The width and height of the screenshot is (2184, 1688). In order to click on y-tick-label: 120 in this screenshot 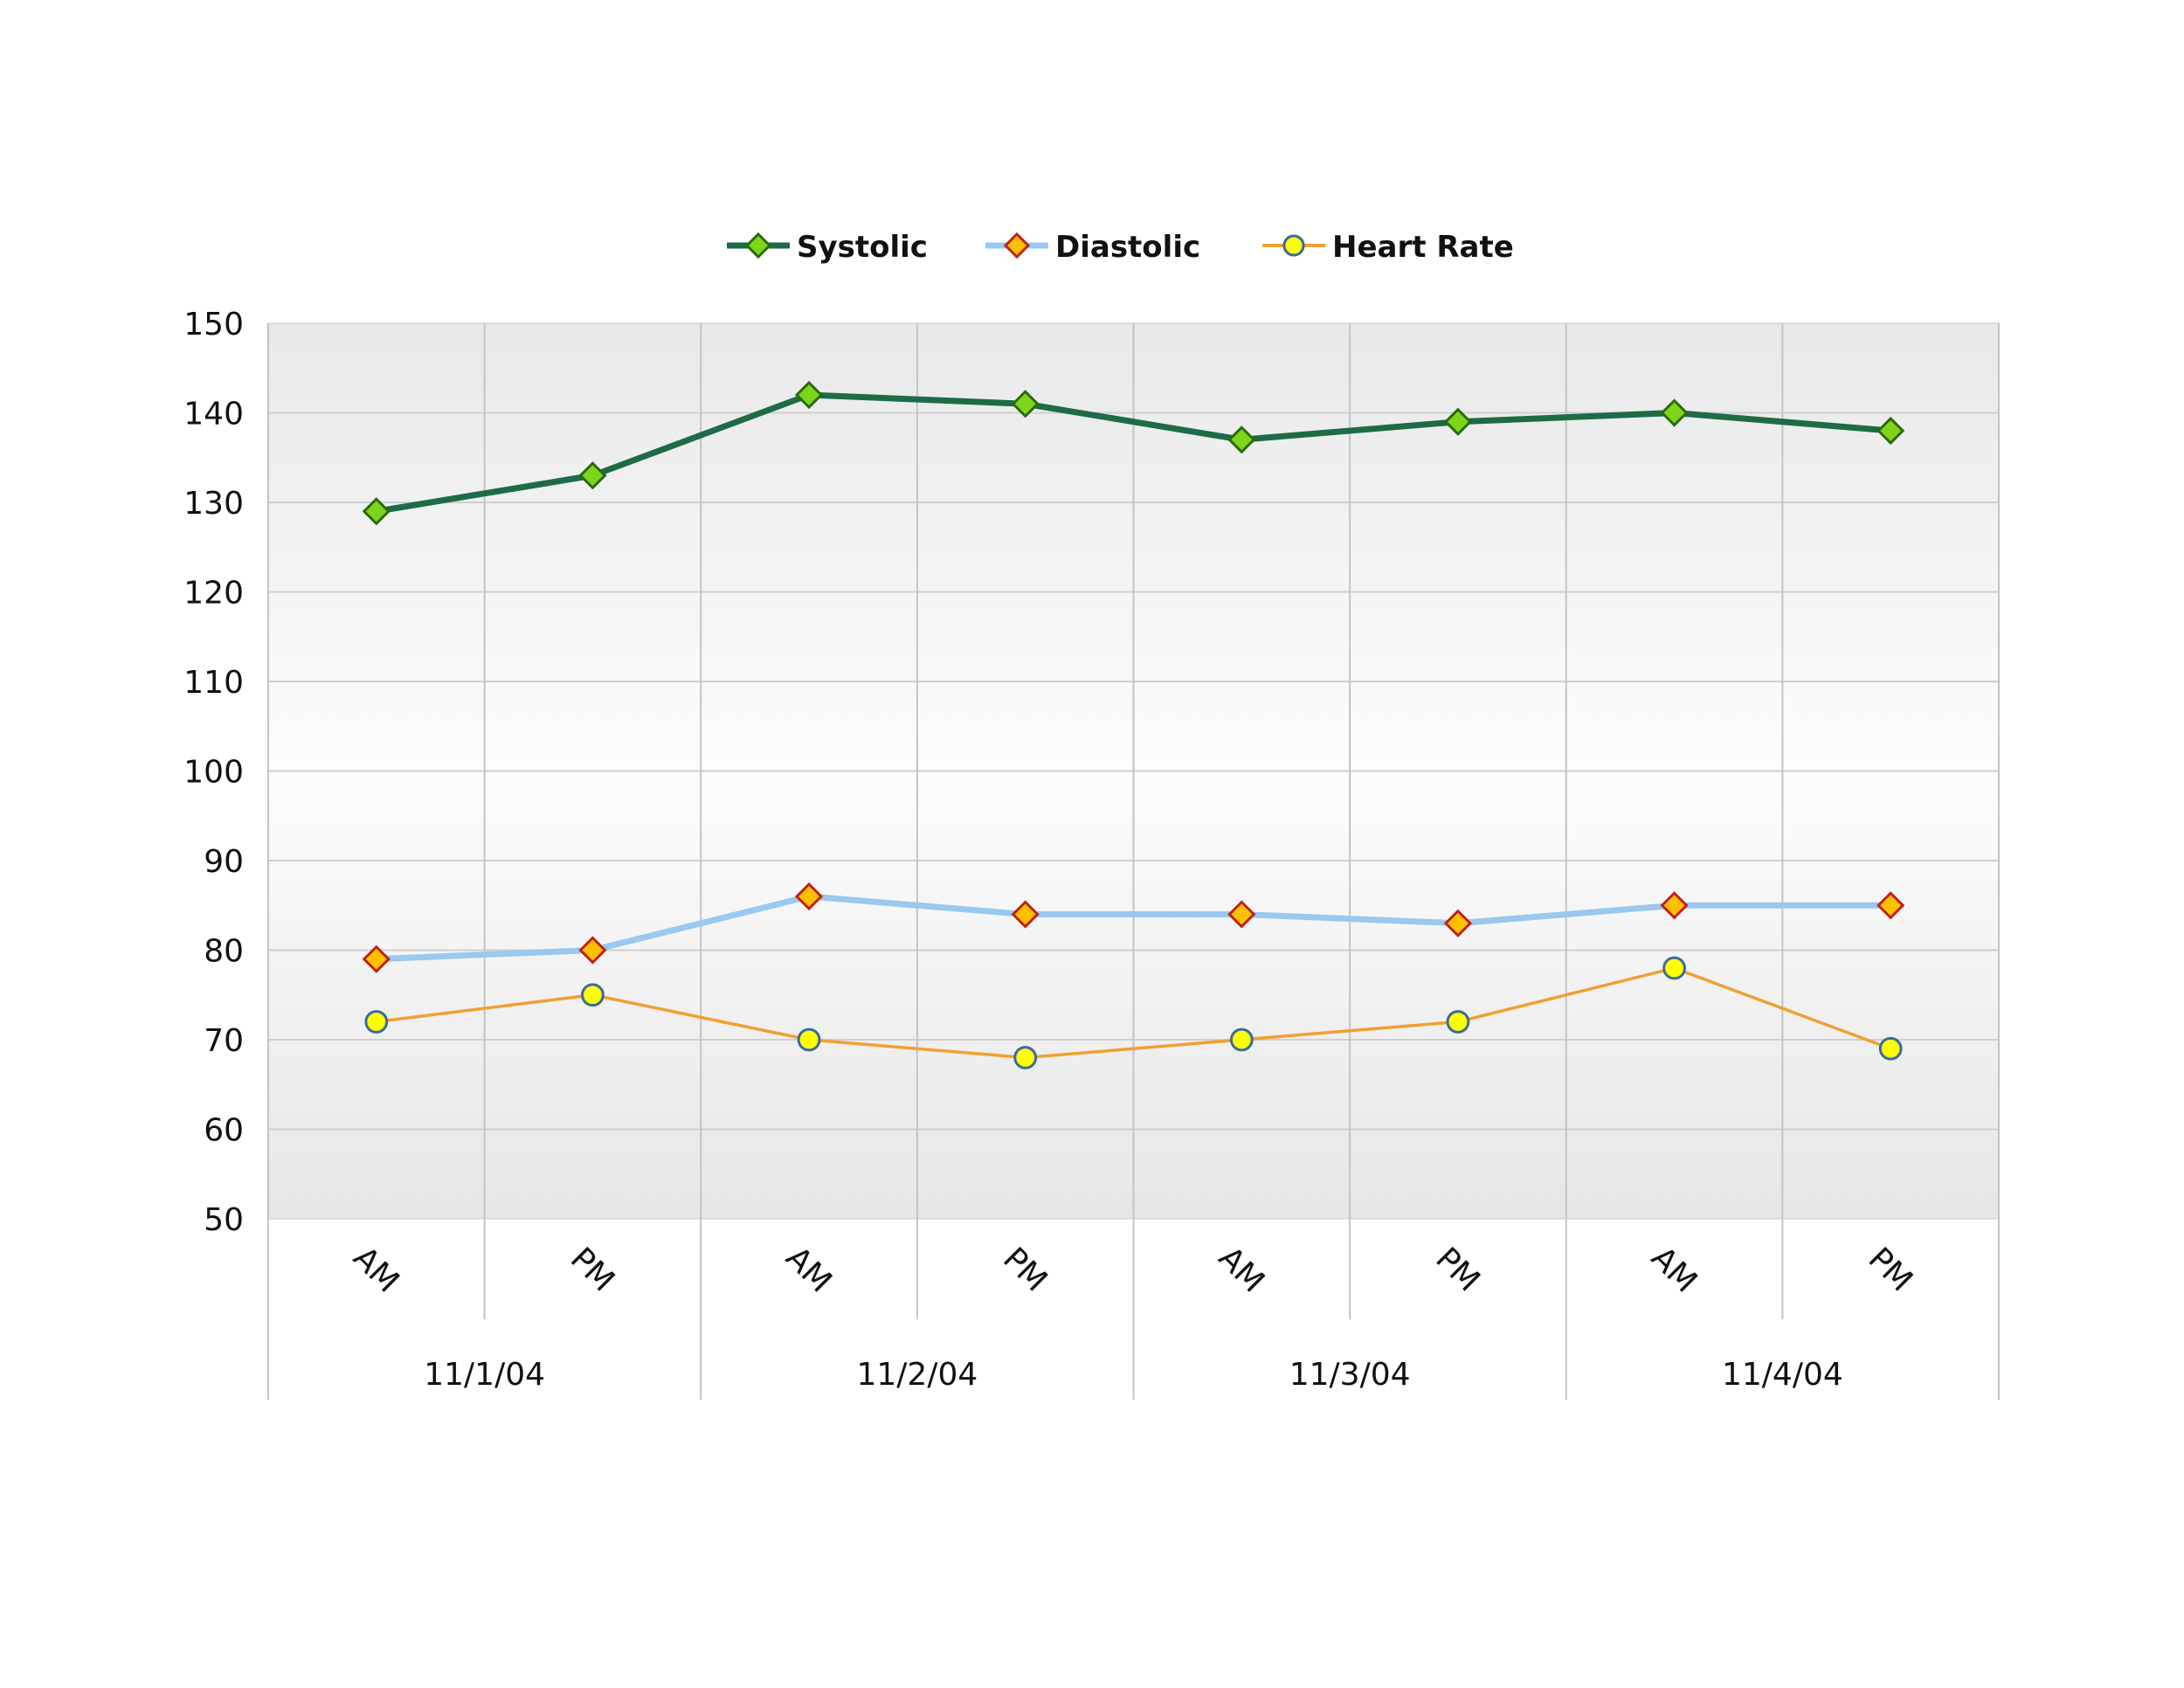, I will do `click(213, 594)`.